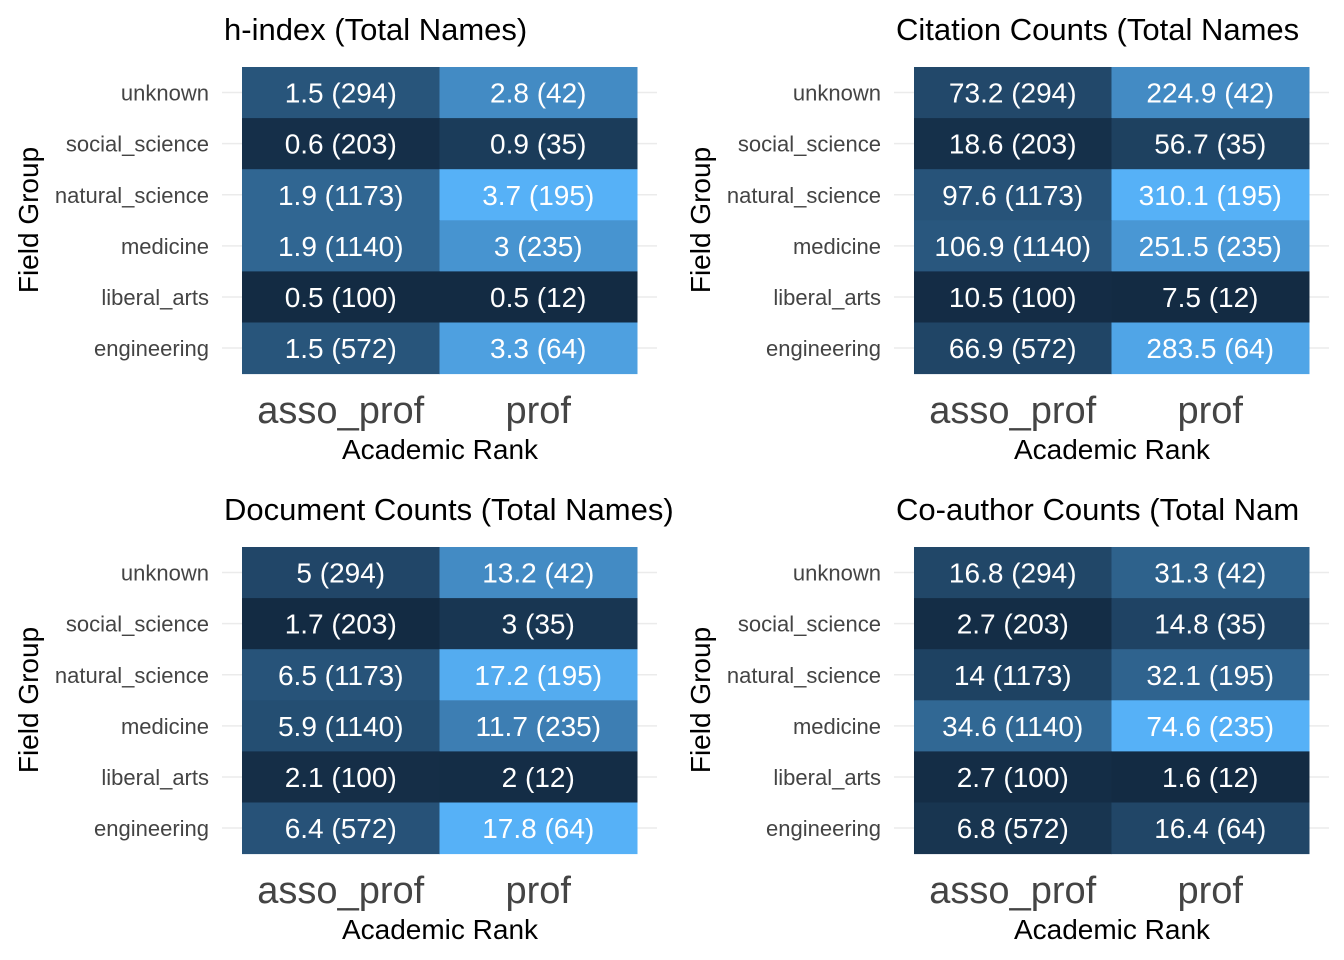 The image size is (1344, 960). Describe the element at coordinates (538, 573) in the screenshot. I see `cell-label: 13.2 (42)` at that location.